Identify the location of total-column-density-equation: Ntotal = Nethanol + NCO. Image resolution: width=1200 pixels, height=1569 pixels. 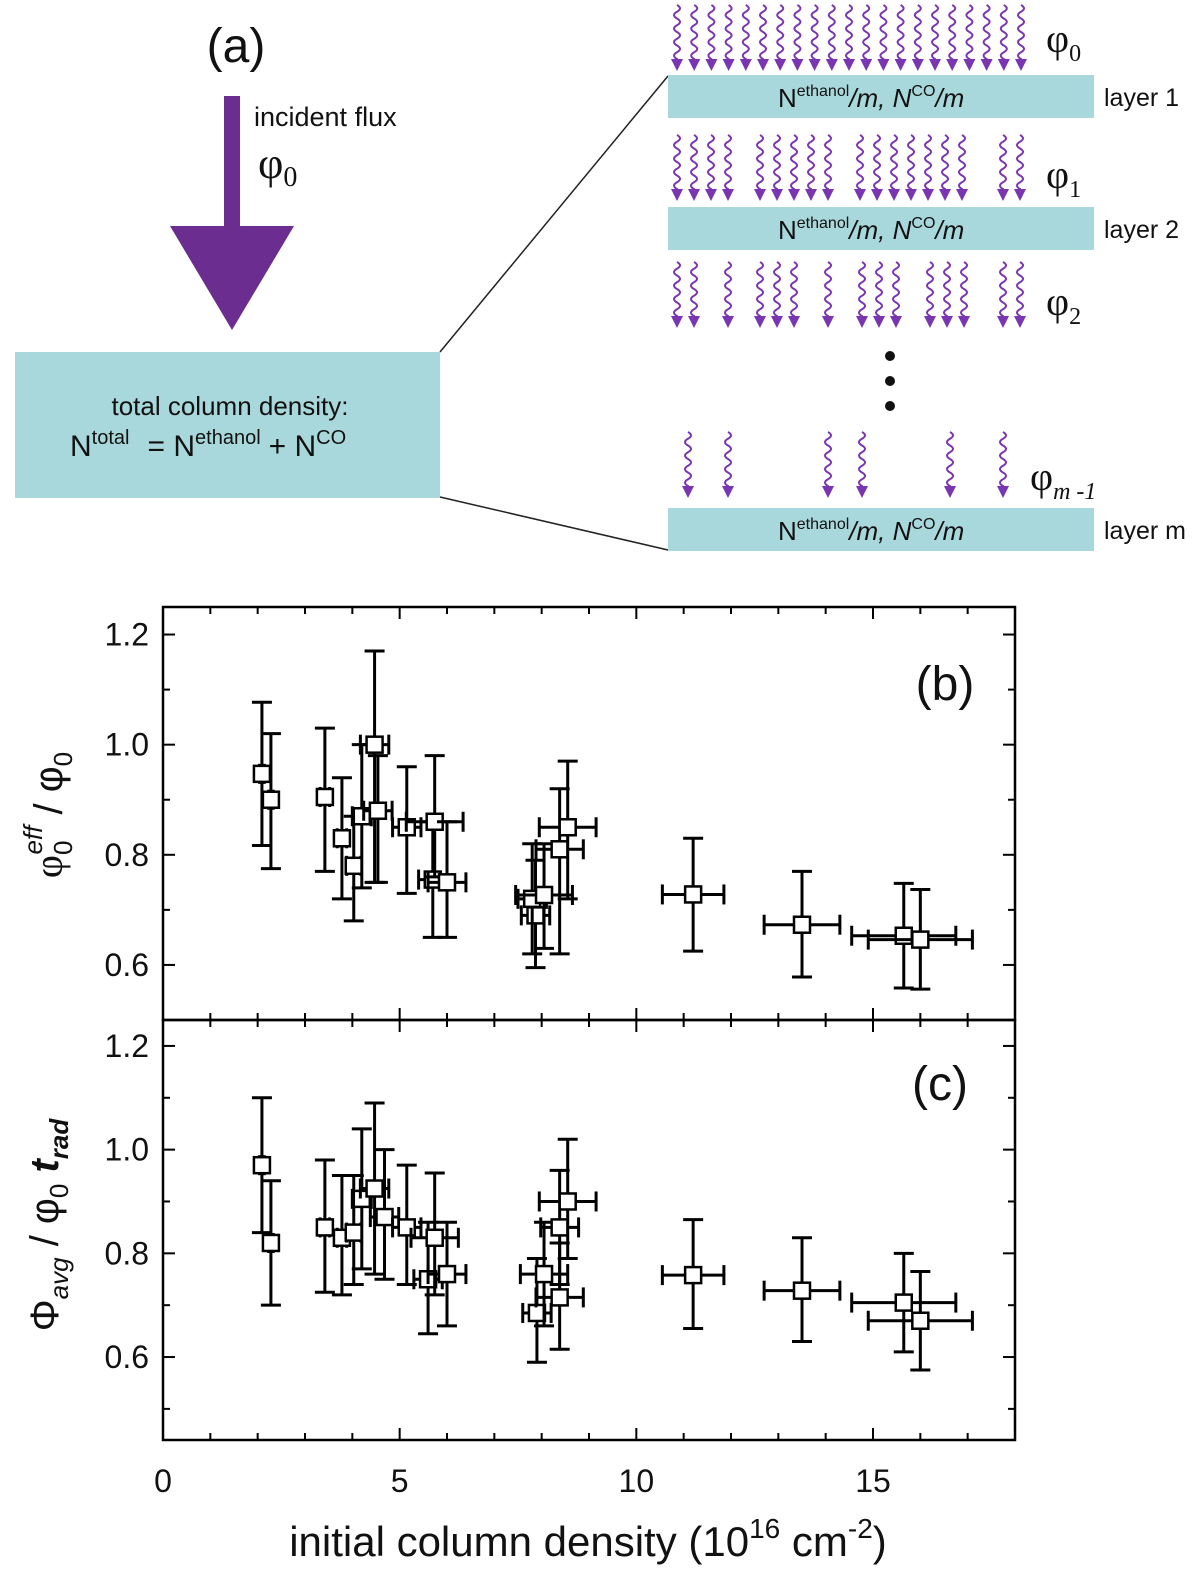
(208, 445).